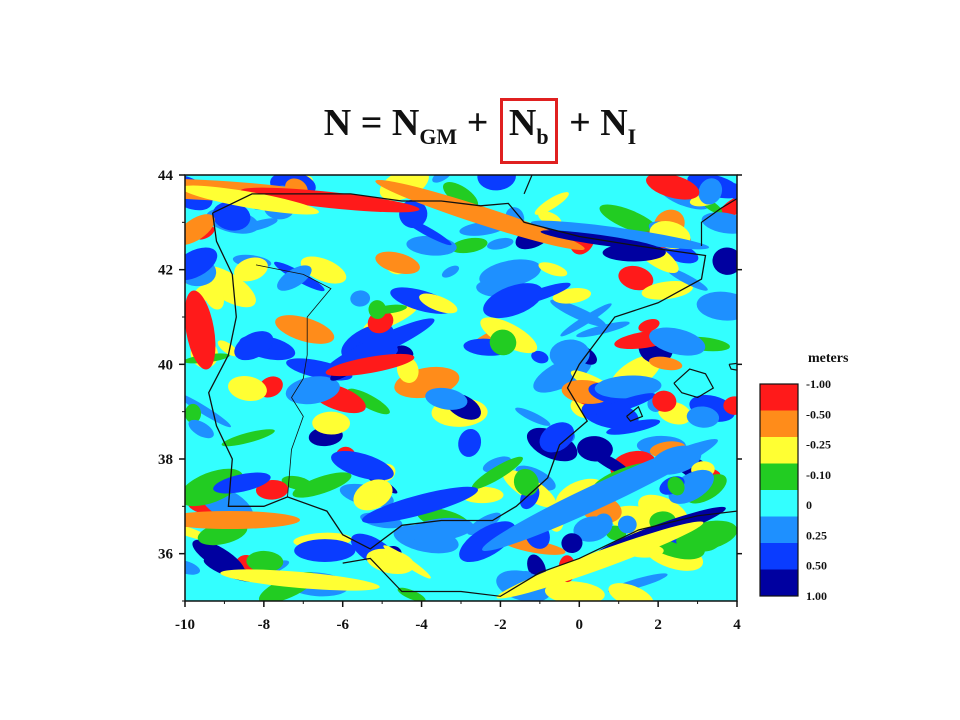 The width and height of the screenshot is (960, 720). Describe the element at coordinates (539, 553) in the screenshot. I see `north-africa-coastline` at that location.